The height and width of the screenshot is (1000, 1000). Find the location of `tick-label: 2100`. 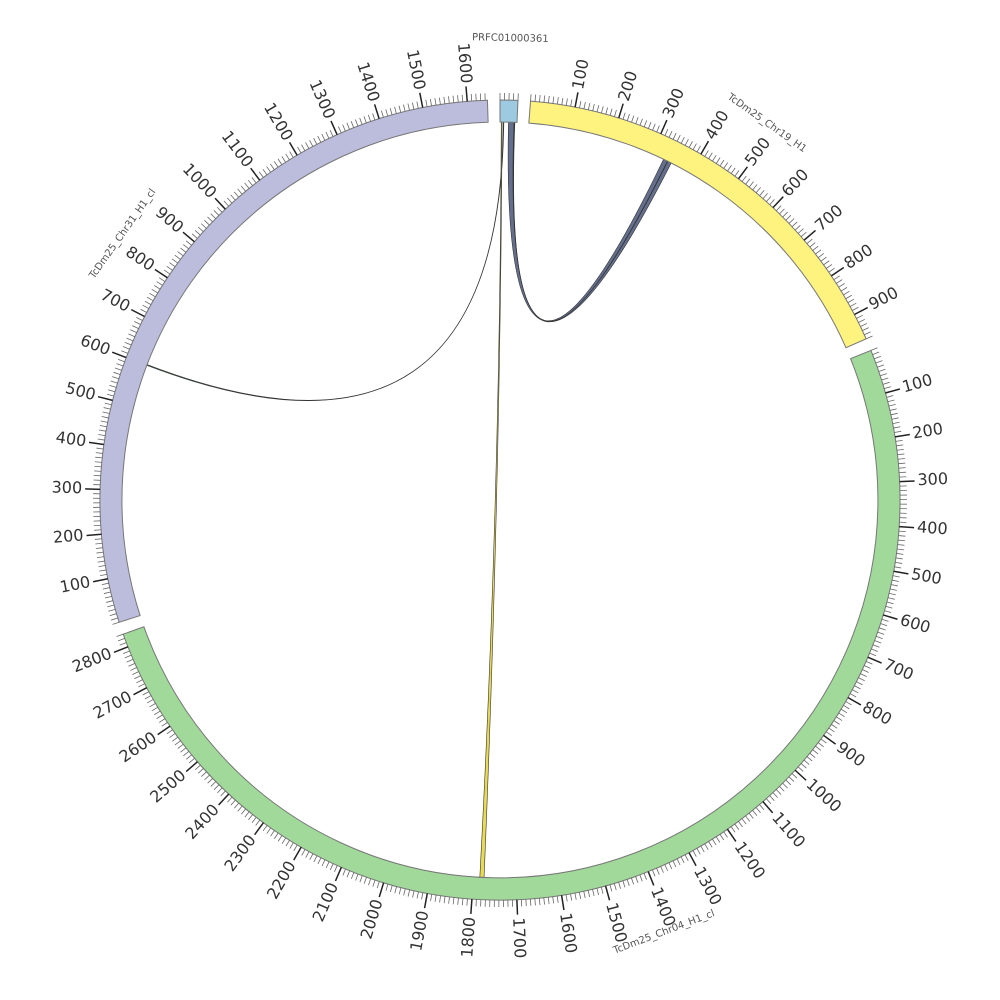

tick-label: 2100 is located at coordinates (325, 902).